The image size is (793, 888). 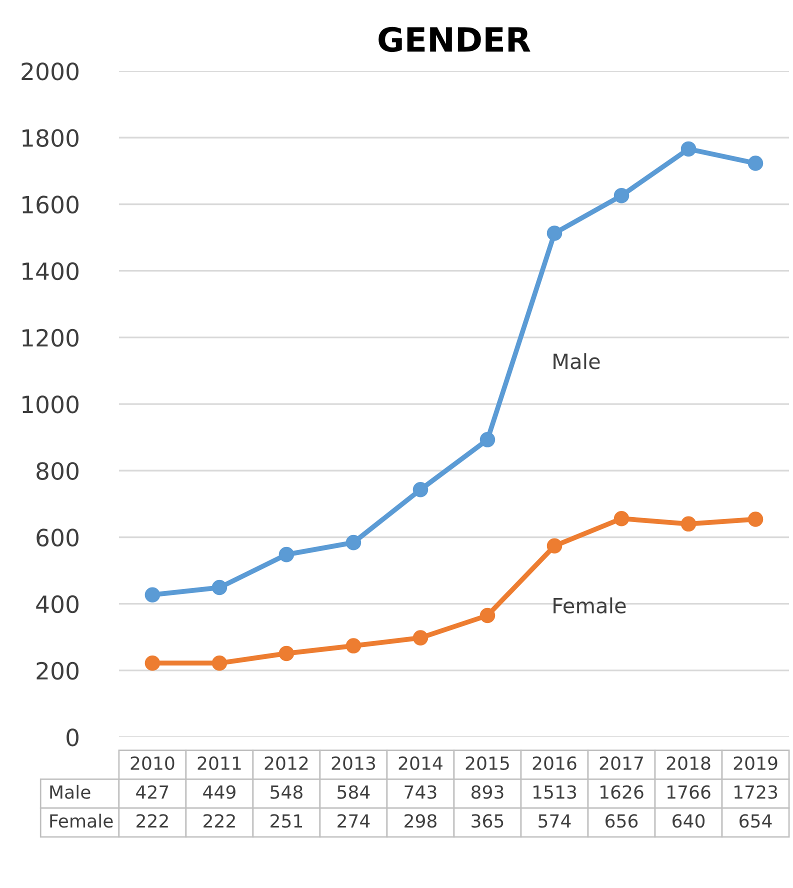 What do you see at coordinates (152, 792) in the screenshot?
I see `data-label: 427` at bounding box center [152, 792].